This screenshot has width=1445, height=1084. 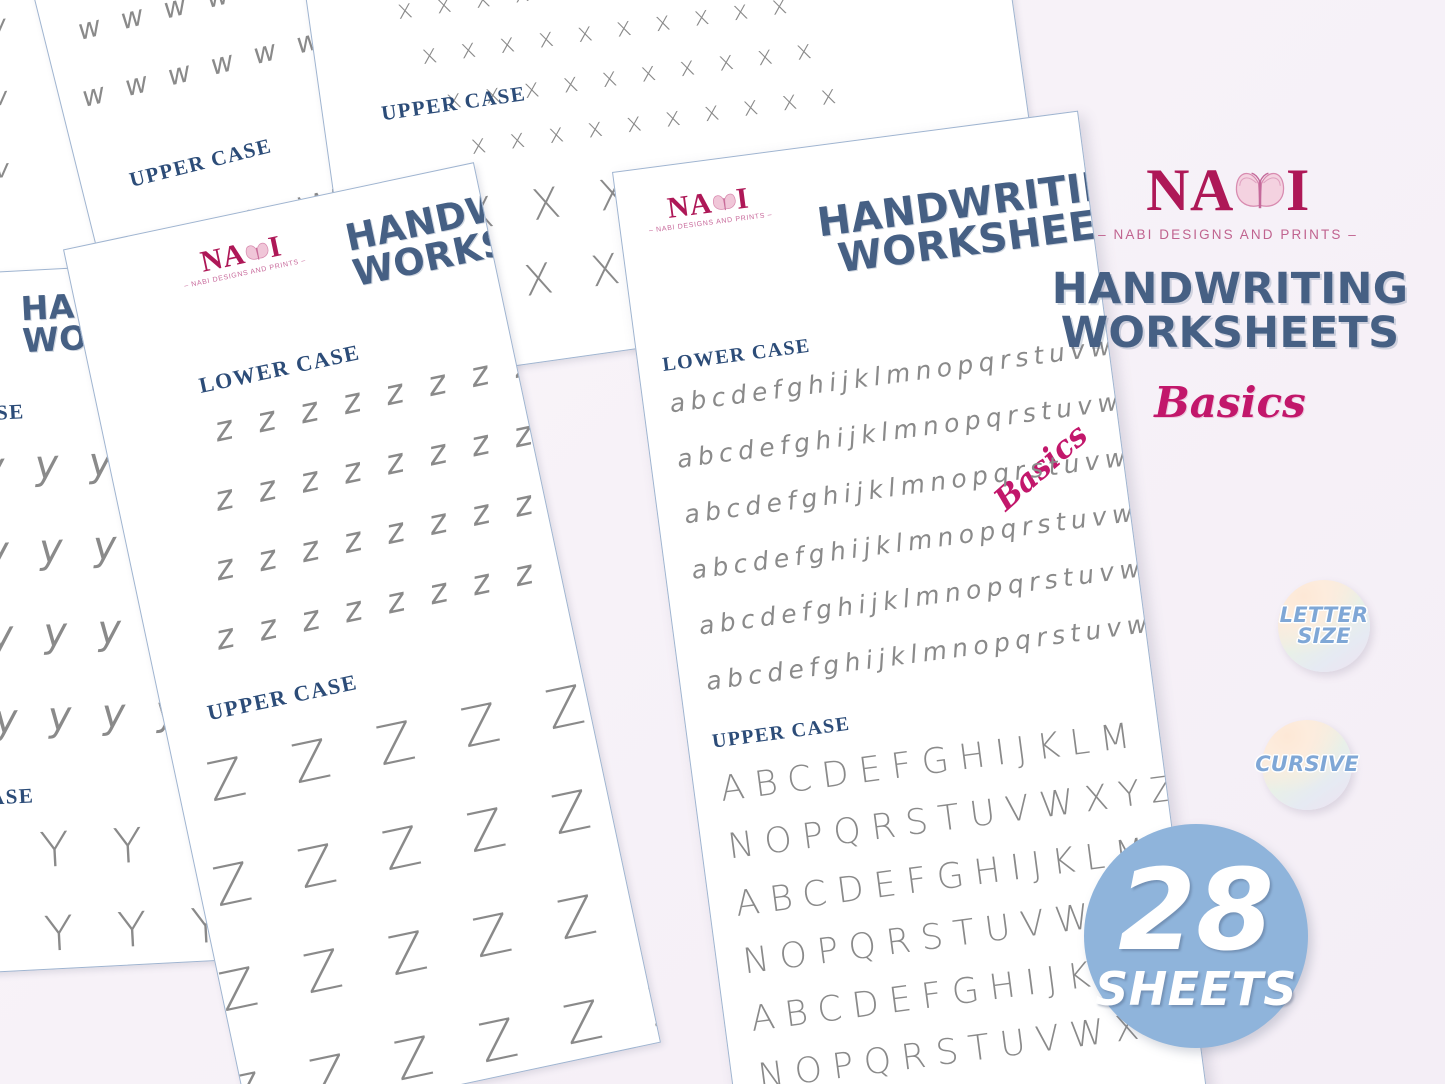 I want to click on sheet-count-badge: 28 SHEETS, so click(x=1196, y=936).